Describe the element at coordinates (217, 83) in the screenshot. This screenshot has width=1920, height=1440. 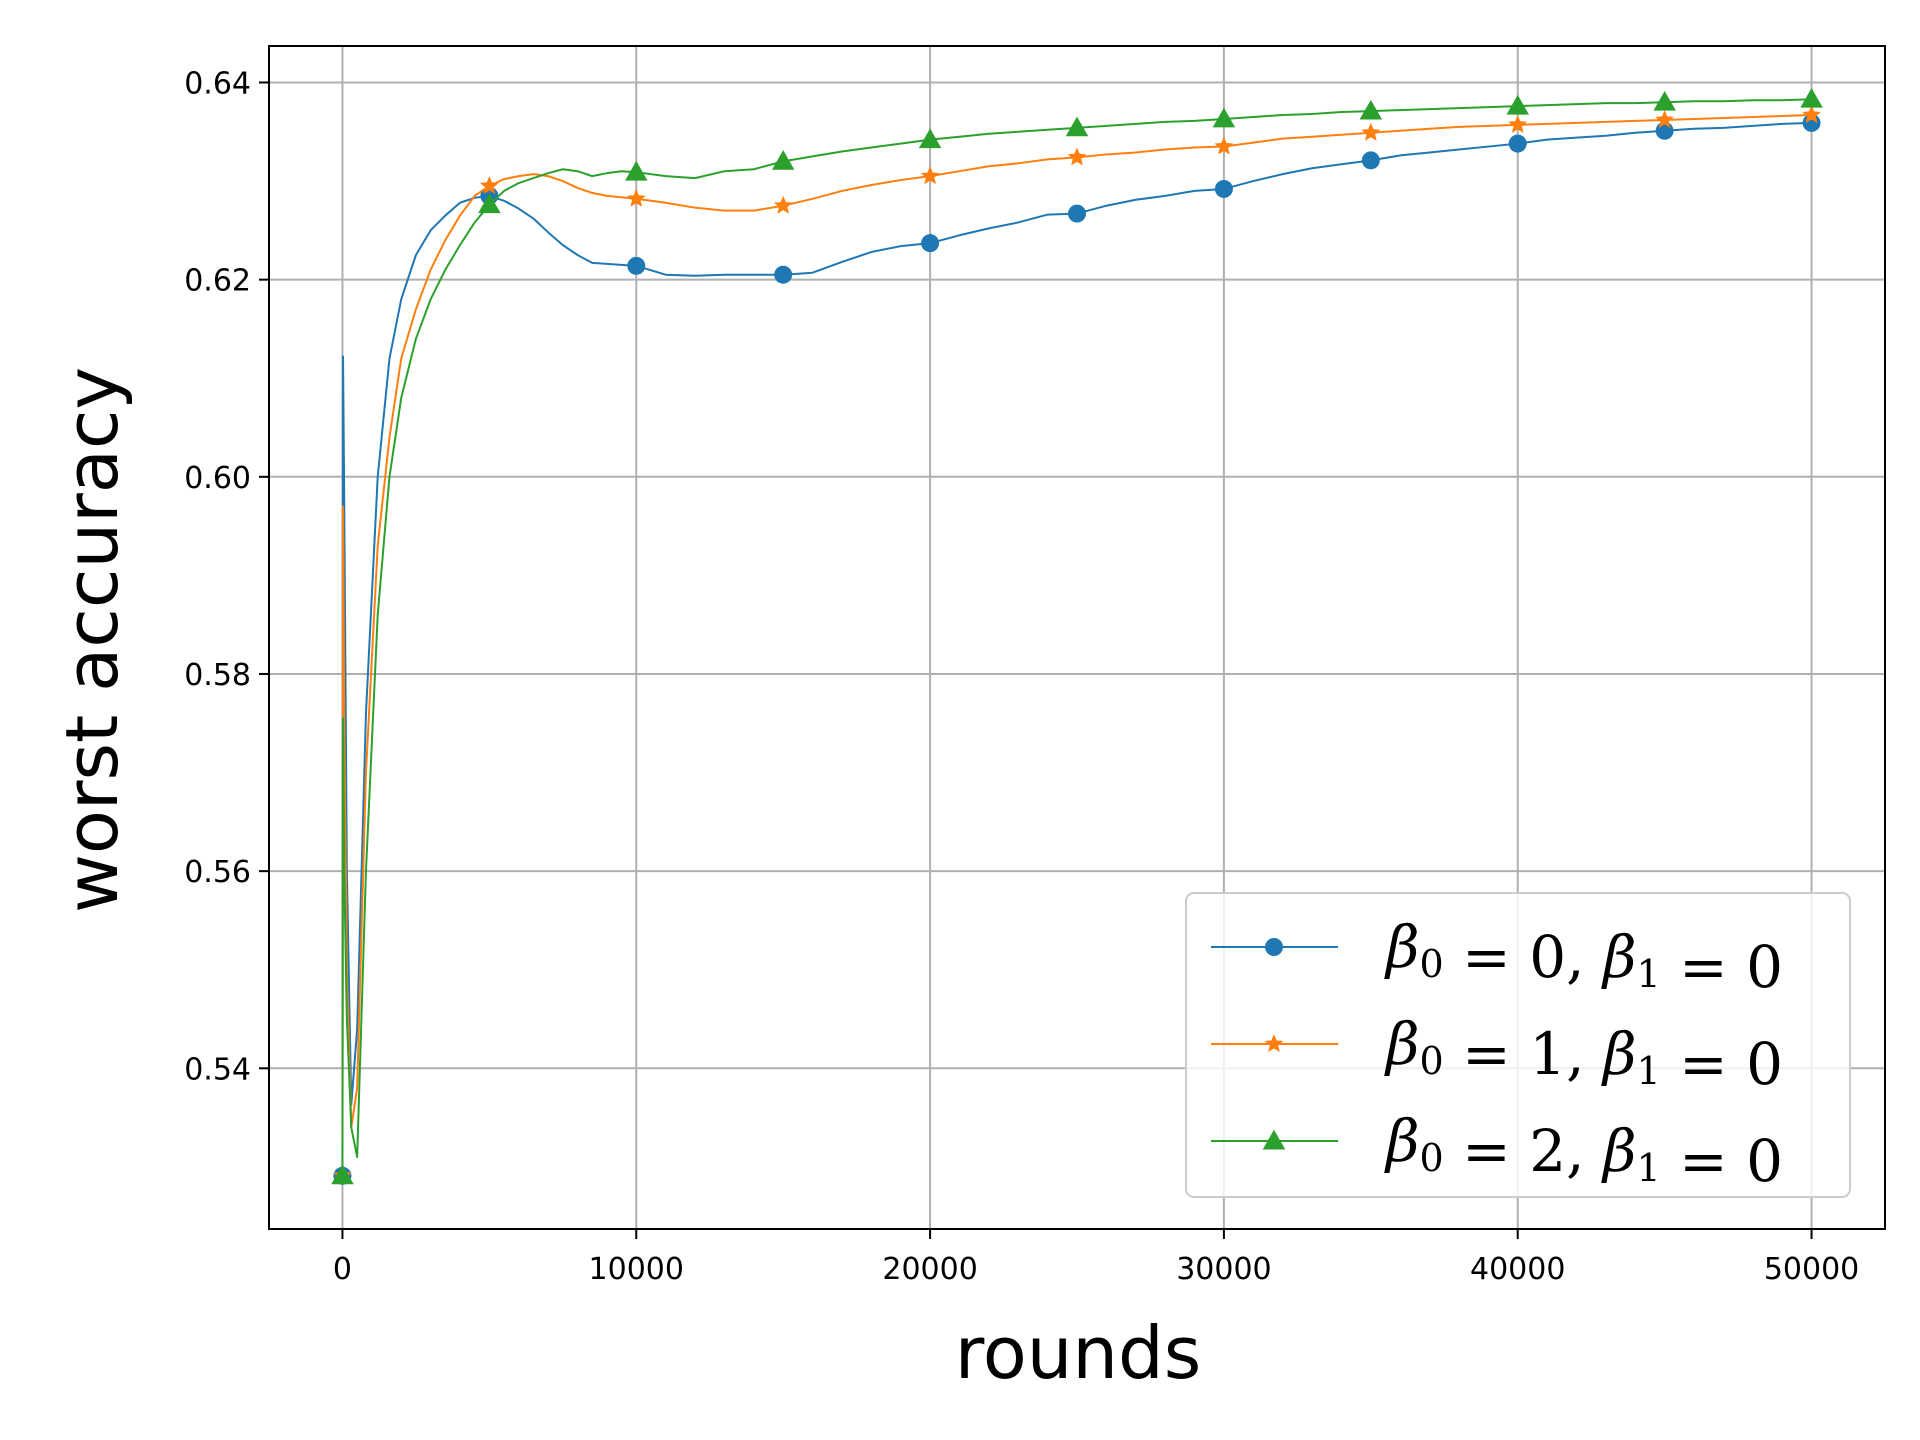
I see `y-tick-label: 0.64` at that location.